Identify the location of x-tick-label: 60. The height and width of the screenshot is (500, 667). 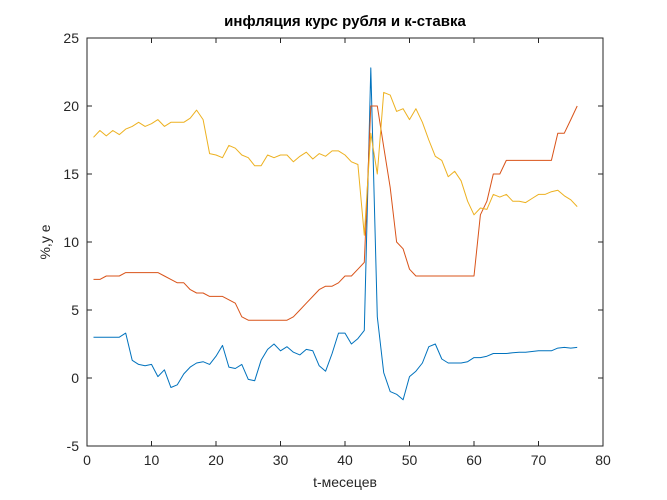
(474, 460).